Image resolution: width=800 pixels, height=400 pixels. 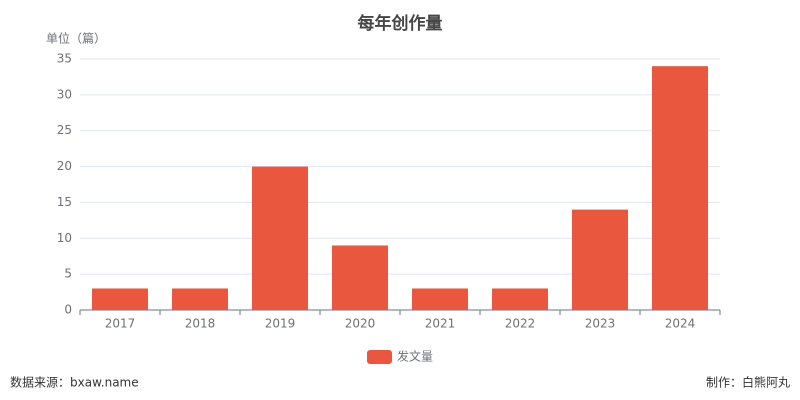 What do you see at coordinates (360, 324) in the screenshot?
I see `x-tick-label: 2020` at bounding box center [360, 324].